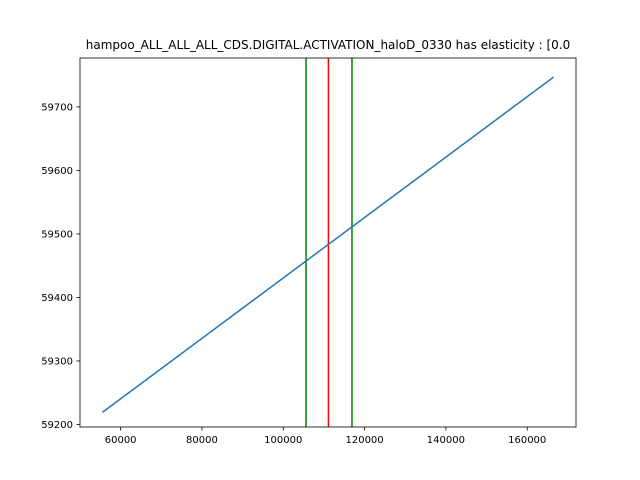 Image resolution: width=640 pixels, height=480 pixels. What do you see at coordinates (121, 440) in the screenshot?
I see `x-tick-label-60000: 60000` at bounding box center [121, 440].